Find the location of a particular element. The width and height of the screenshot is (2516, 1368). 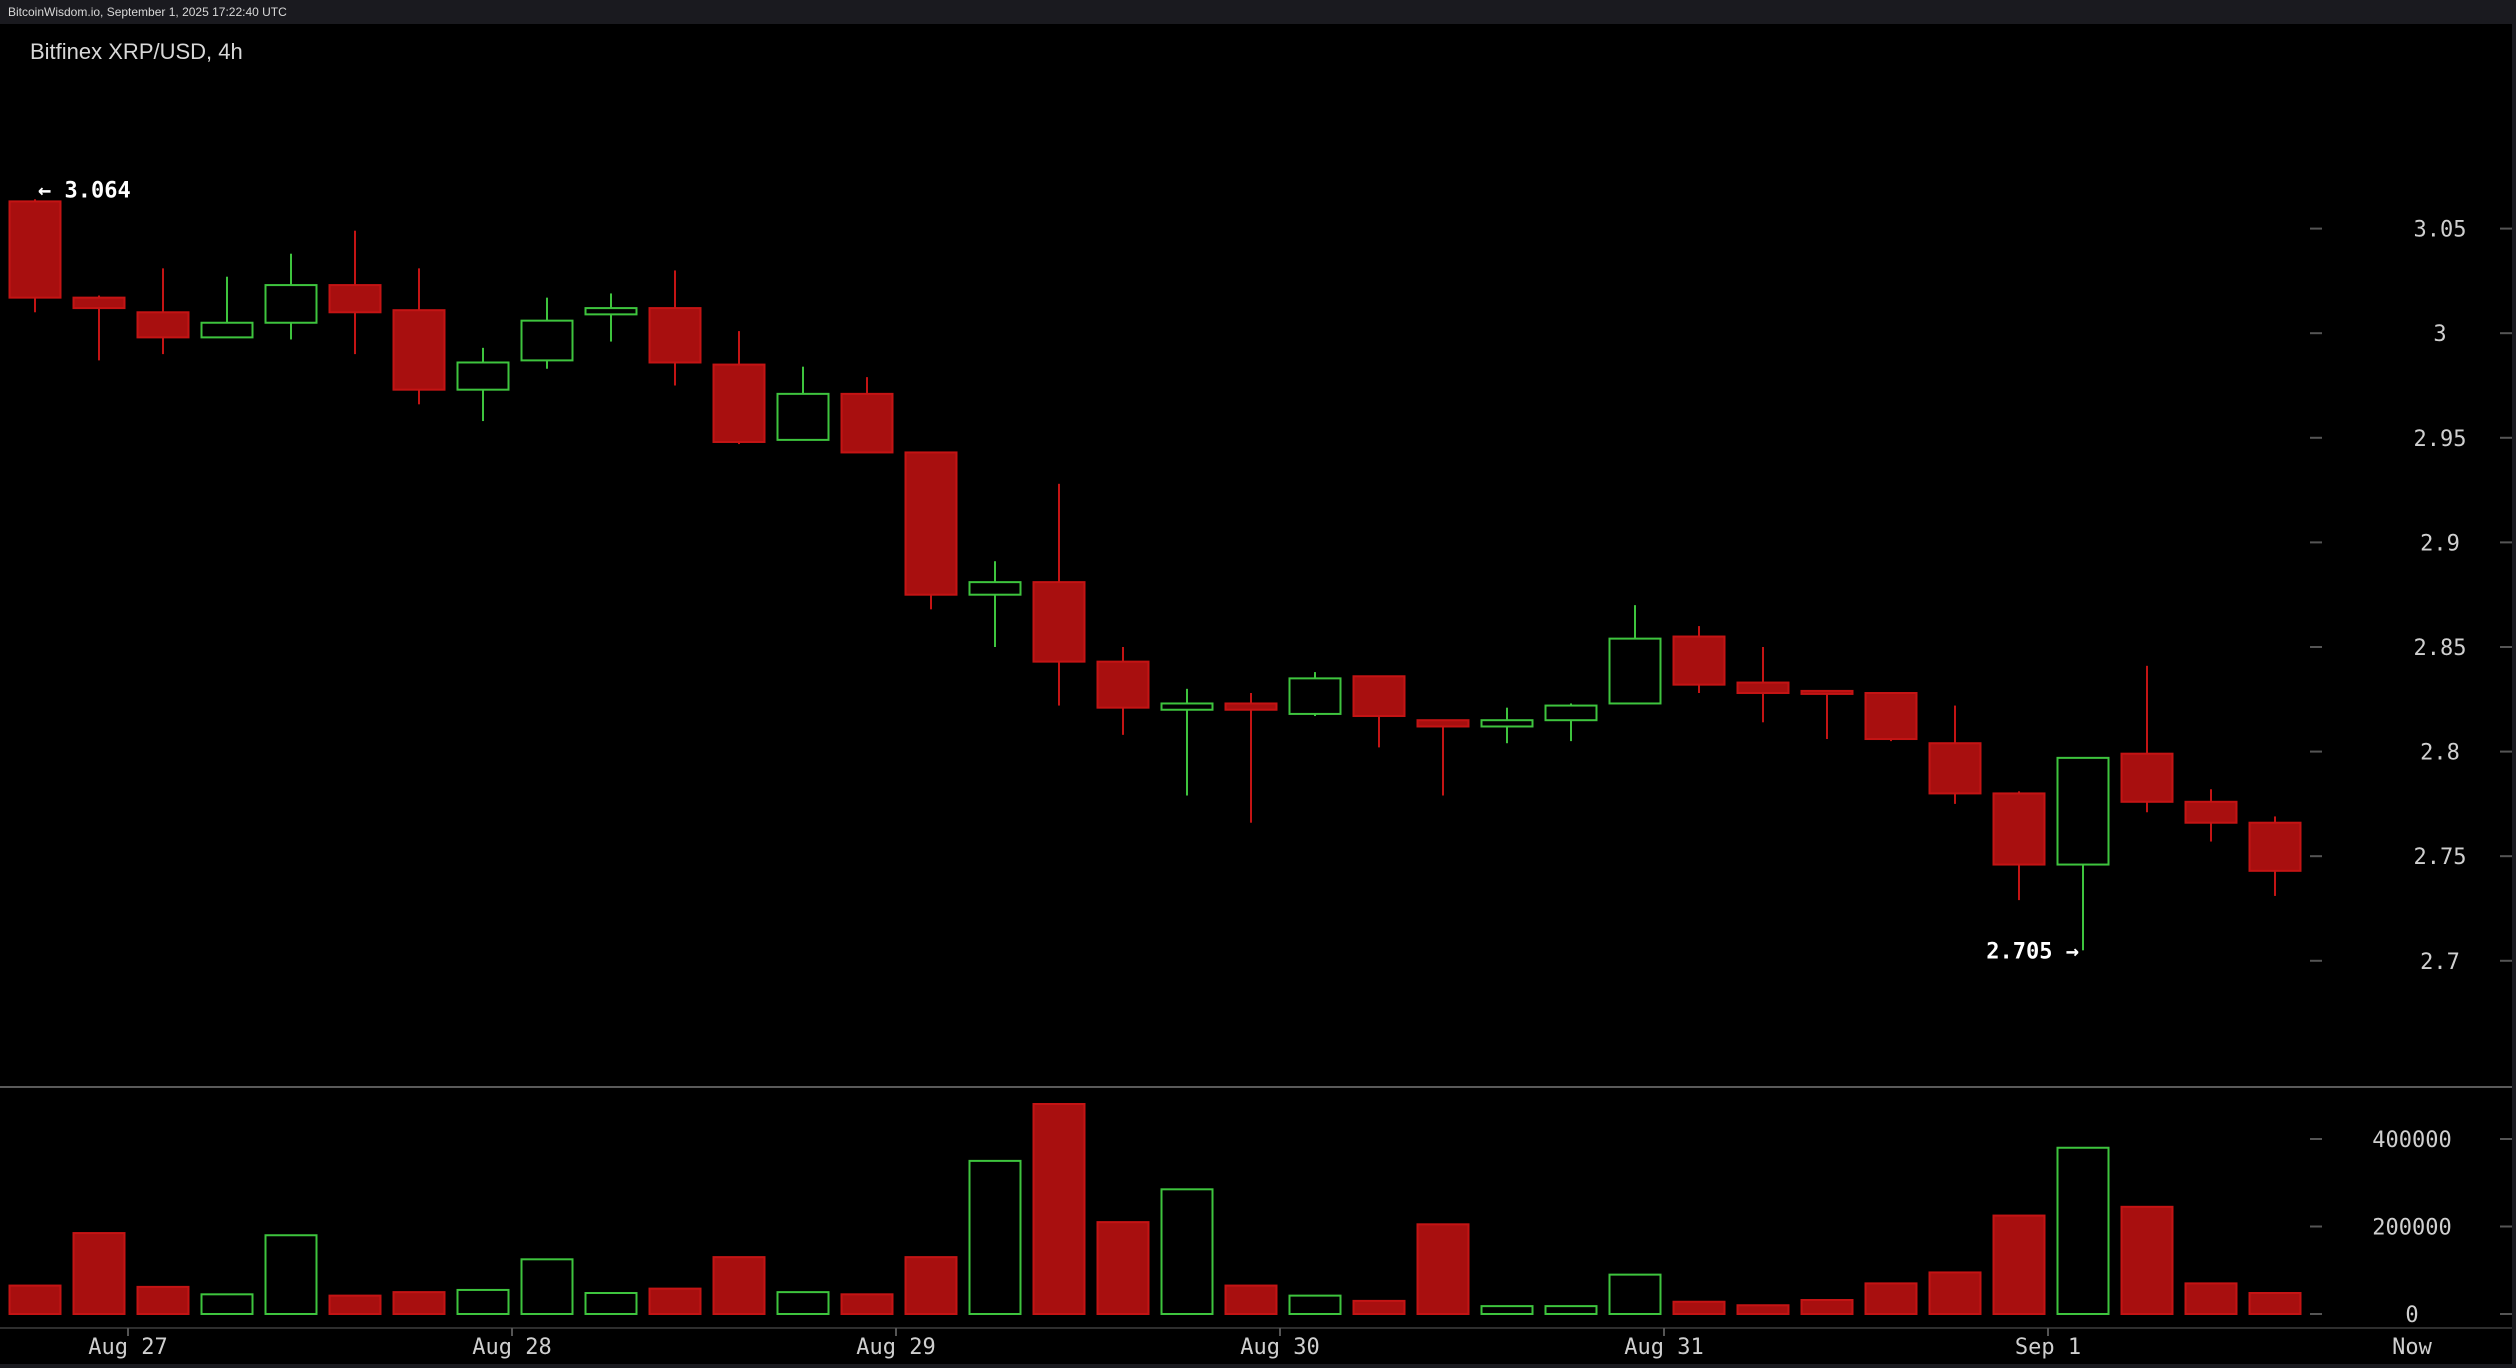

time-axis-label: Aug 31 is located at coordinates (1663, 1347).